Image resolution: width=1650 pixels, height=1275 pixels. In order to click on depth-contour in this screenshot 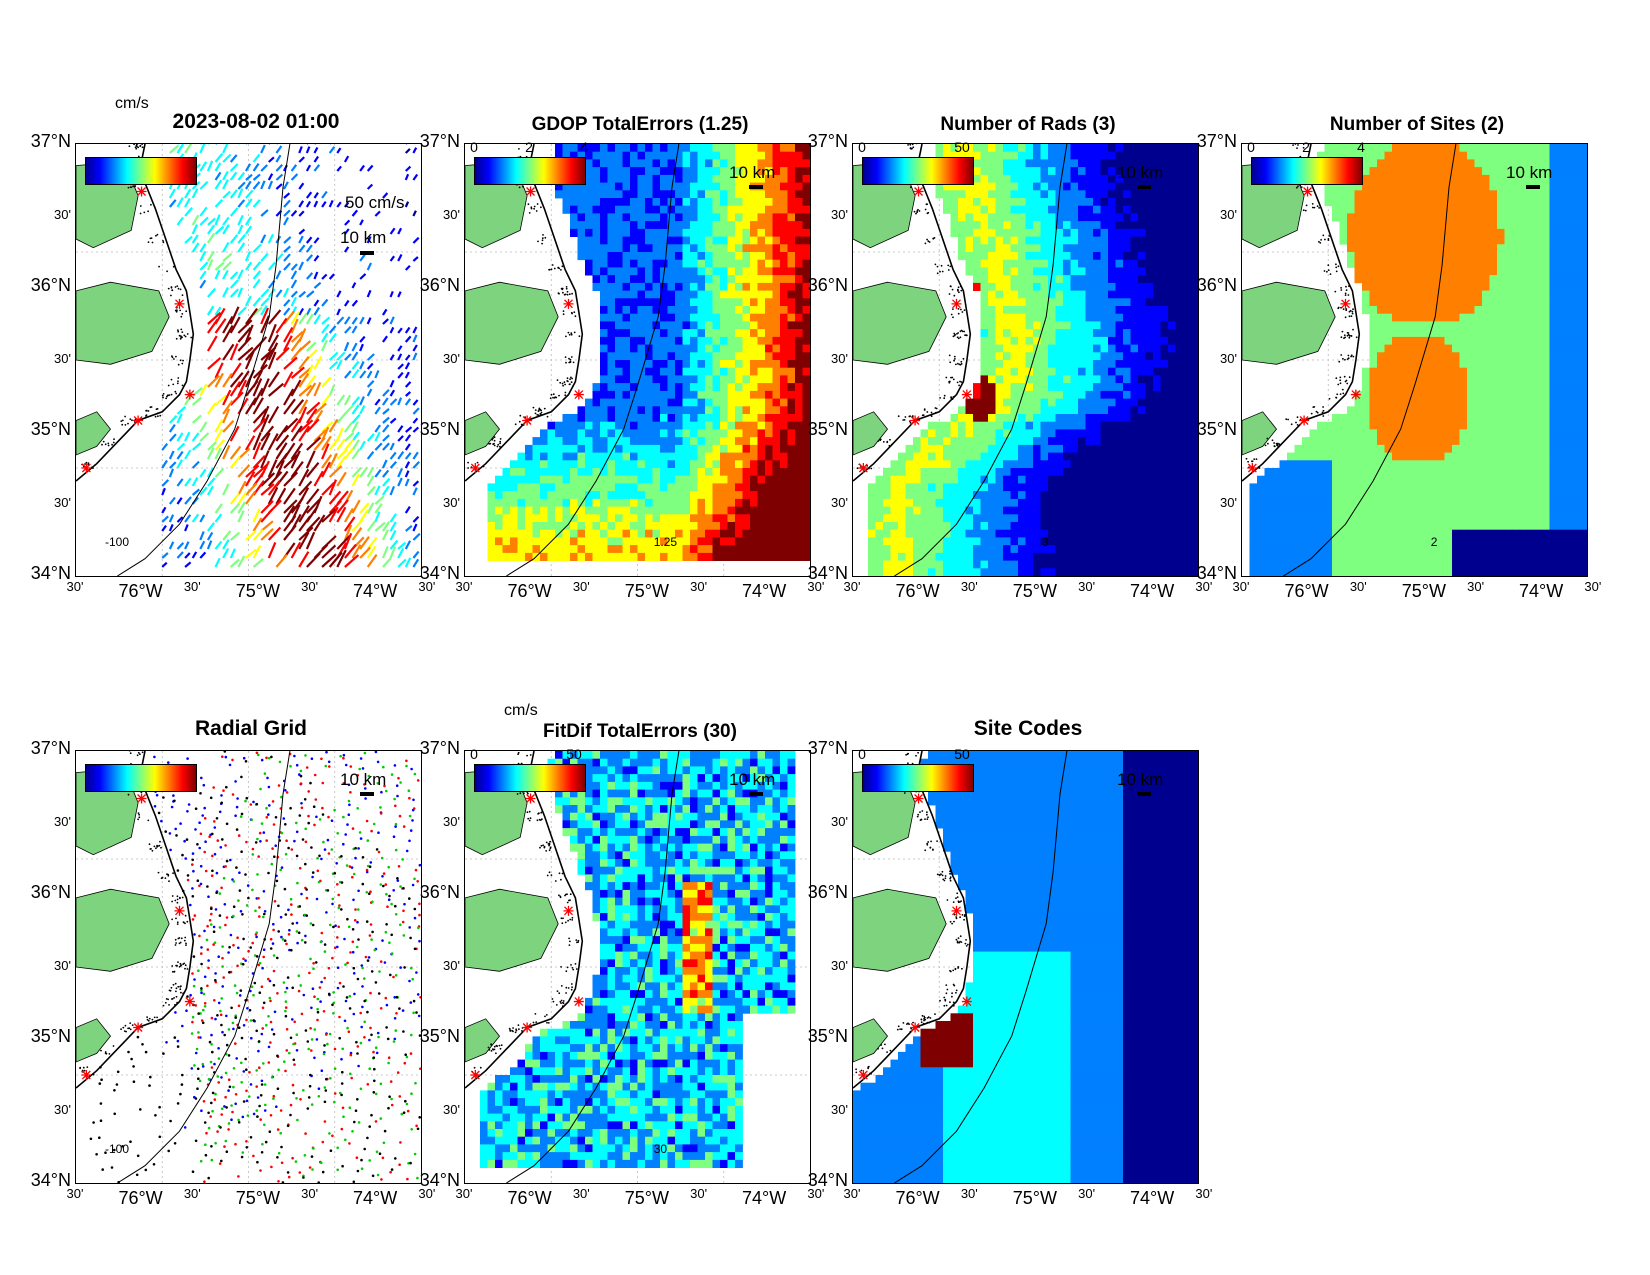, I will do `click(981, 360)`.